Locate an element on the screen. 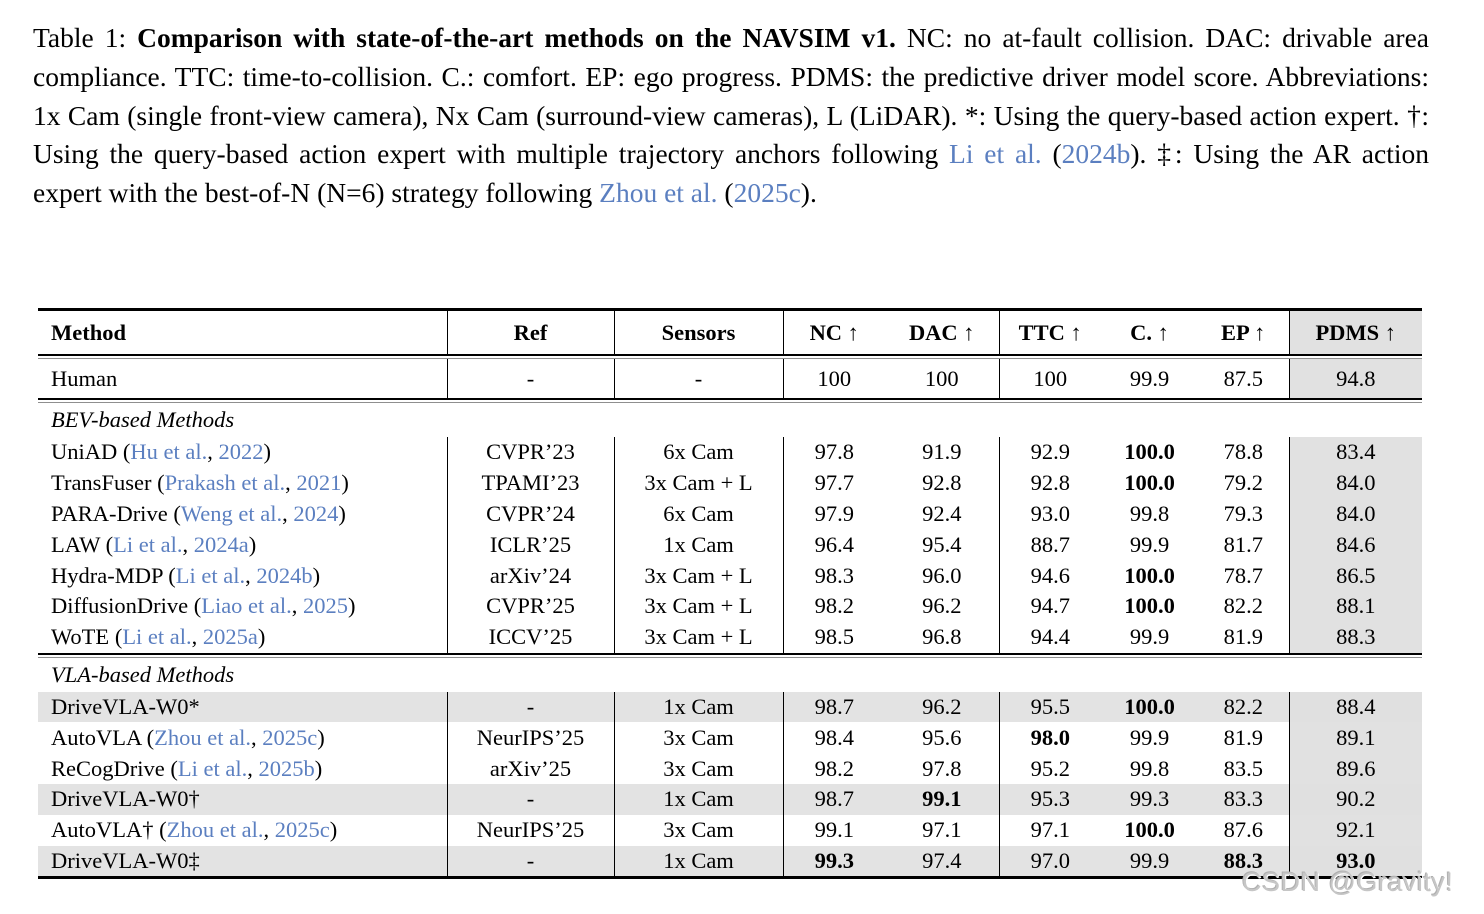  ttc-cell: 97.1 is located at coordinates (1050, 830).